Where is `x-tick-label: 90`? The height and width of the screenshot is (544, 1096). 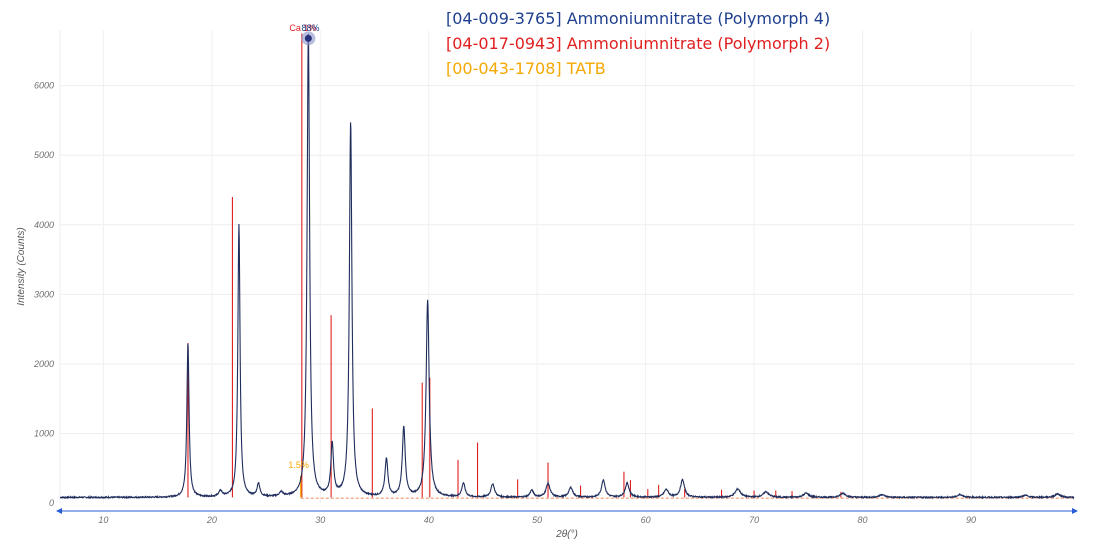
x-tick-label: 90 is located at coordinates (971, 520).